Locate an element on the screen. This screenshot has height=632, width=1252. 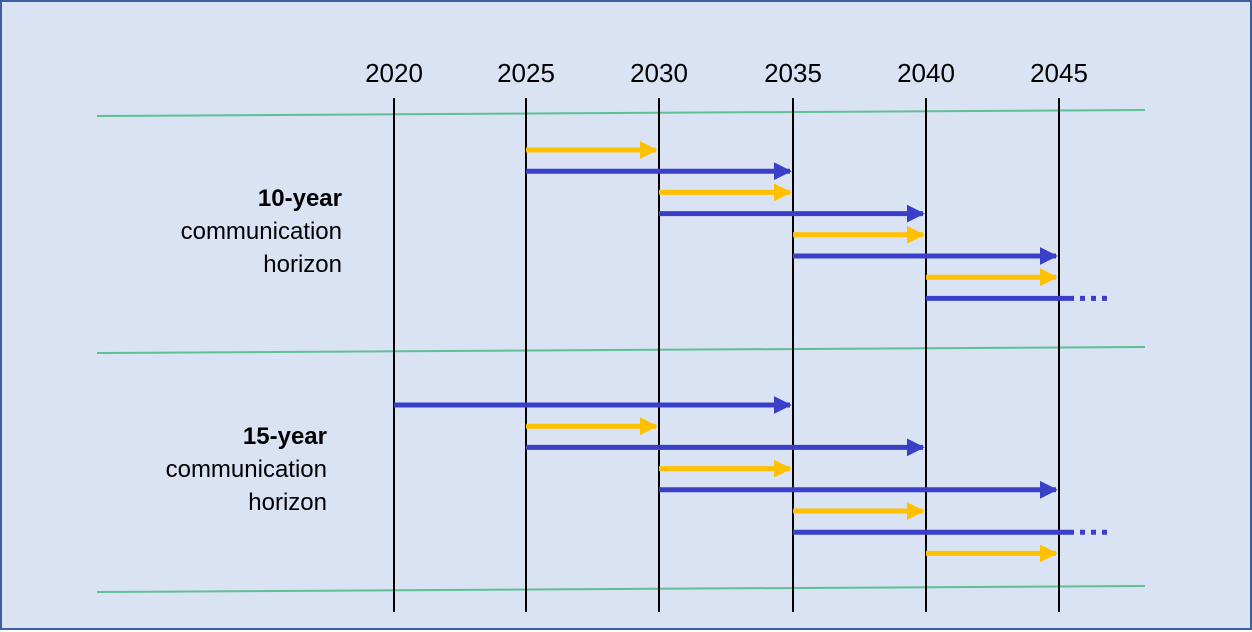
section-label-15-year: 15-year communication horizon is located at coordinates (177, 469).